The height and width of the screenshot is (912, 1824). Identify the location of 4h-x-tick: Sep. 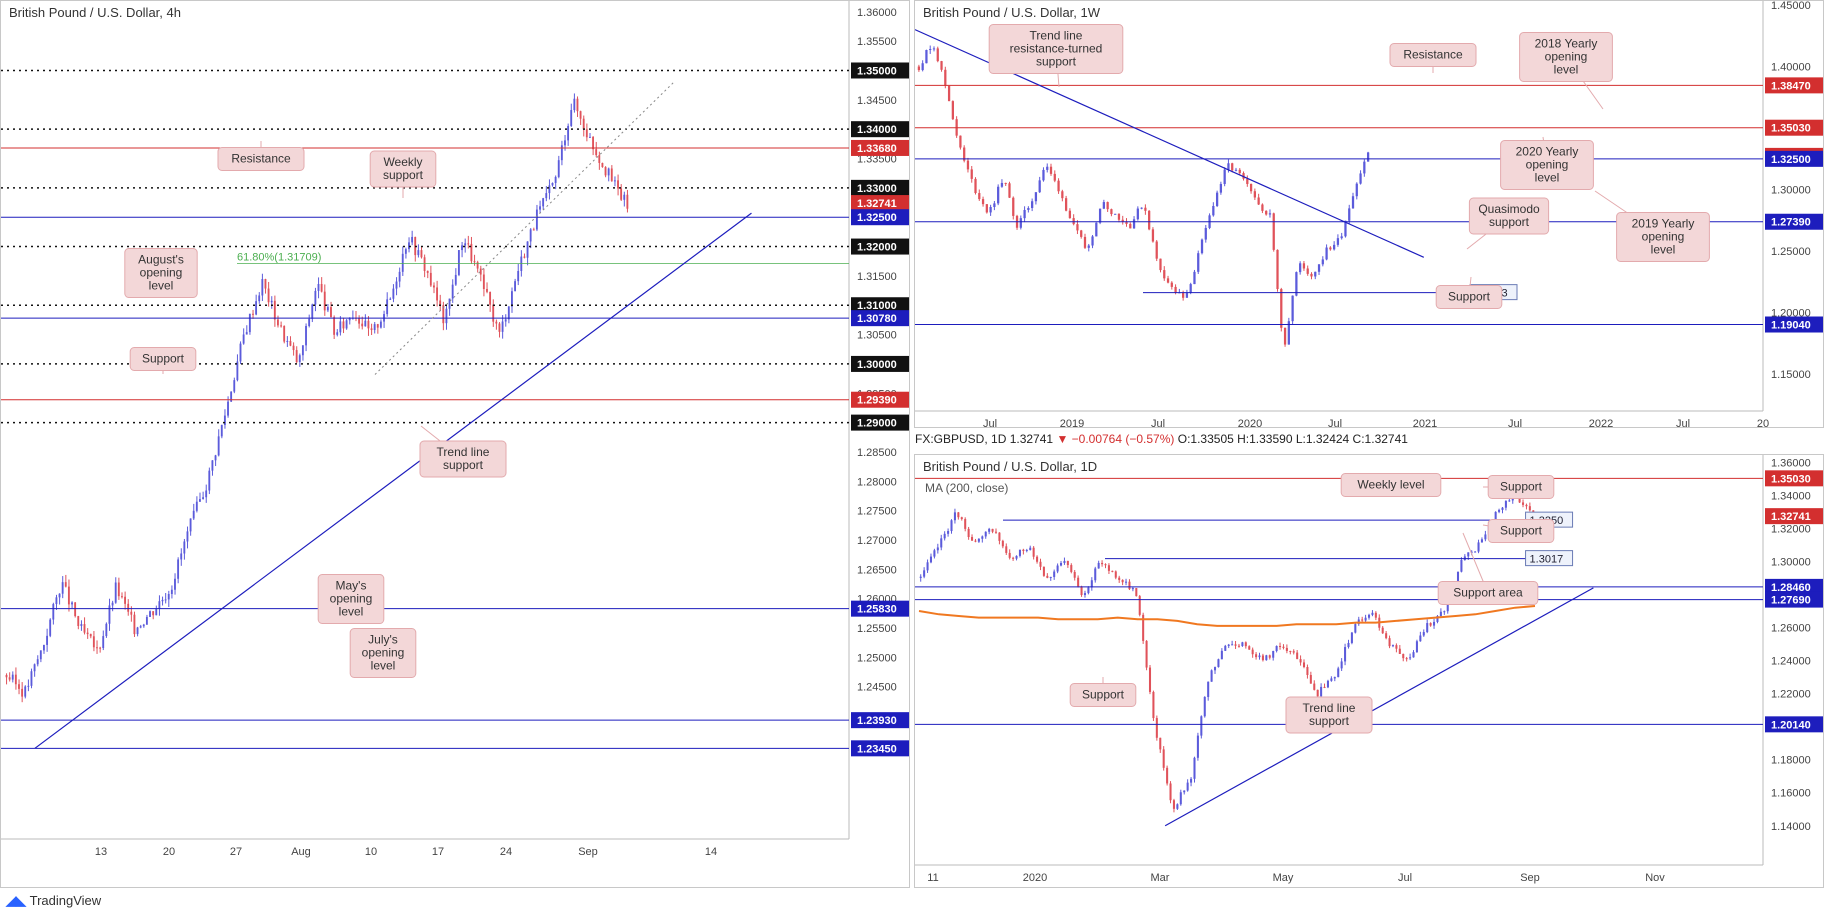
(588, 852).